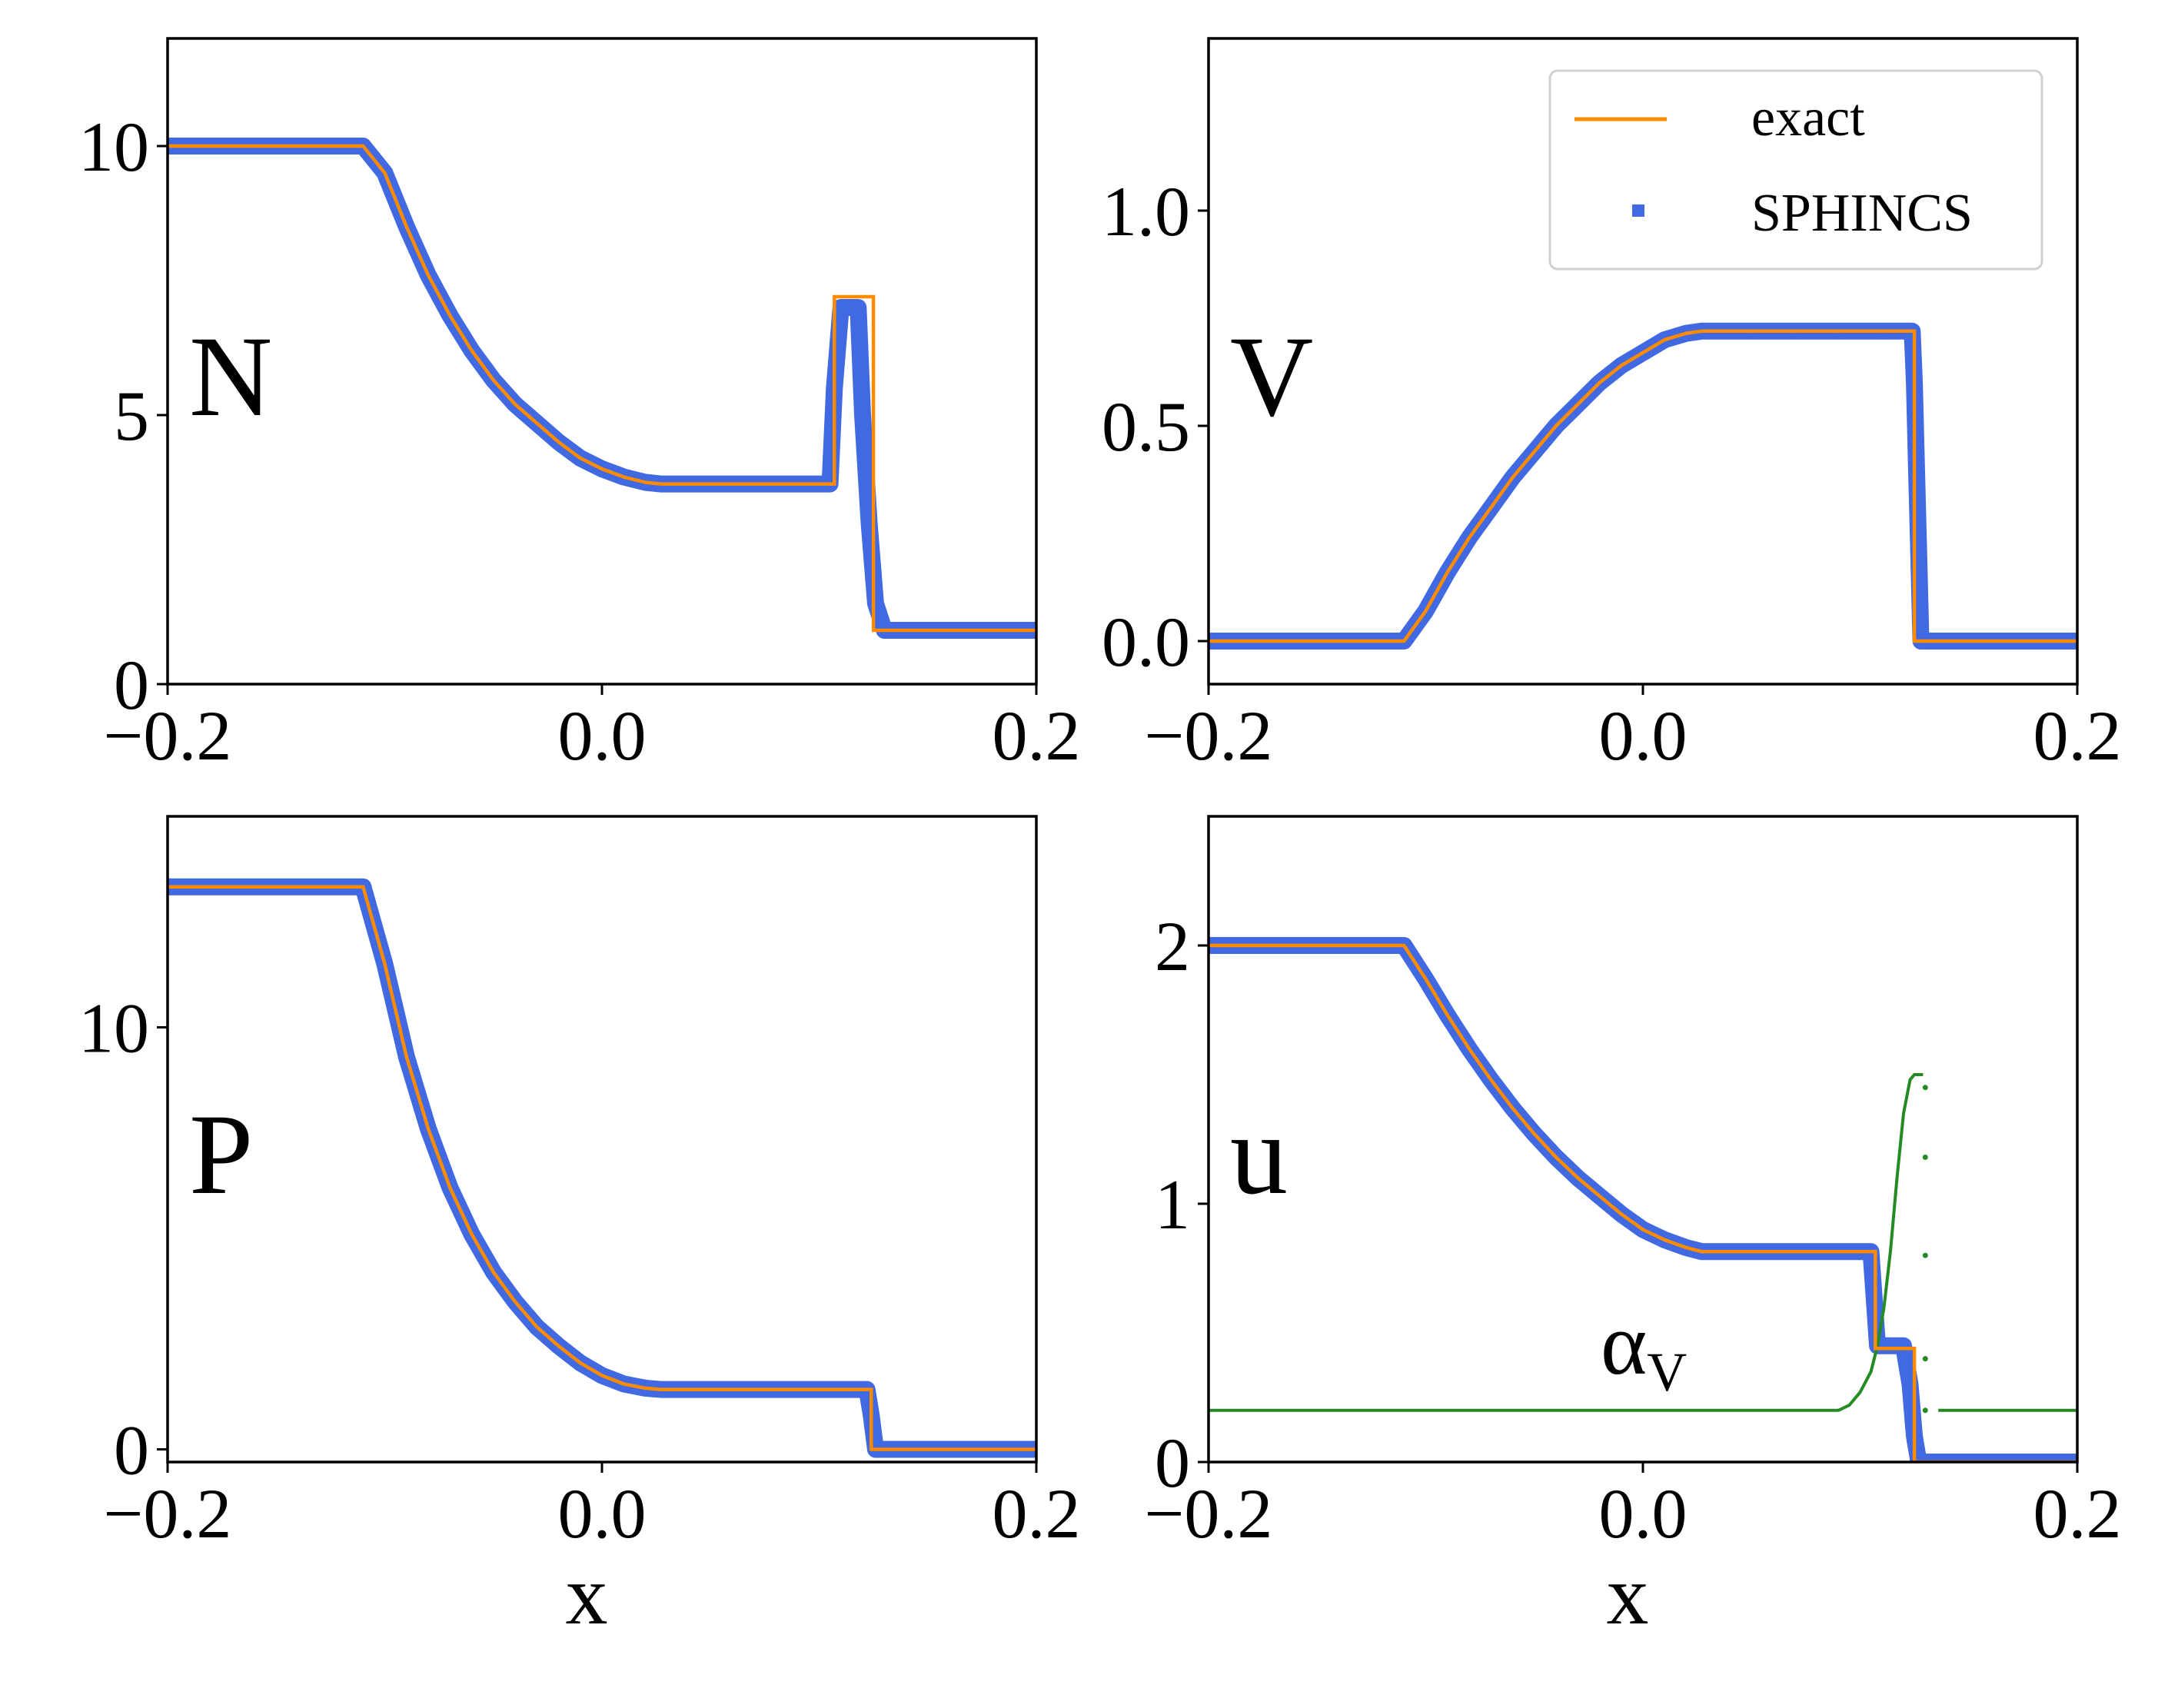 This screenshot has height=1708, width=2168. I want to click on alpha-subscript: V, so click(1667, 1372).